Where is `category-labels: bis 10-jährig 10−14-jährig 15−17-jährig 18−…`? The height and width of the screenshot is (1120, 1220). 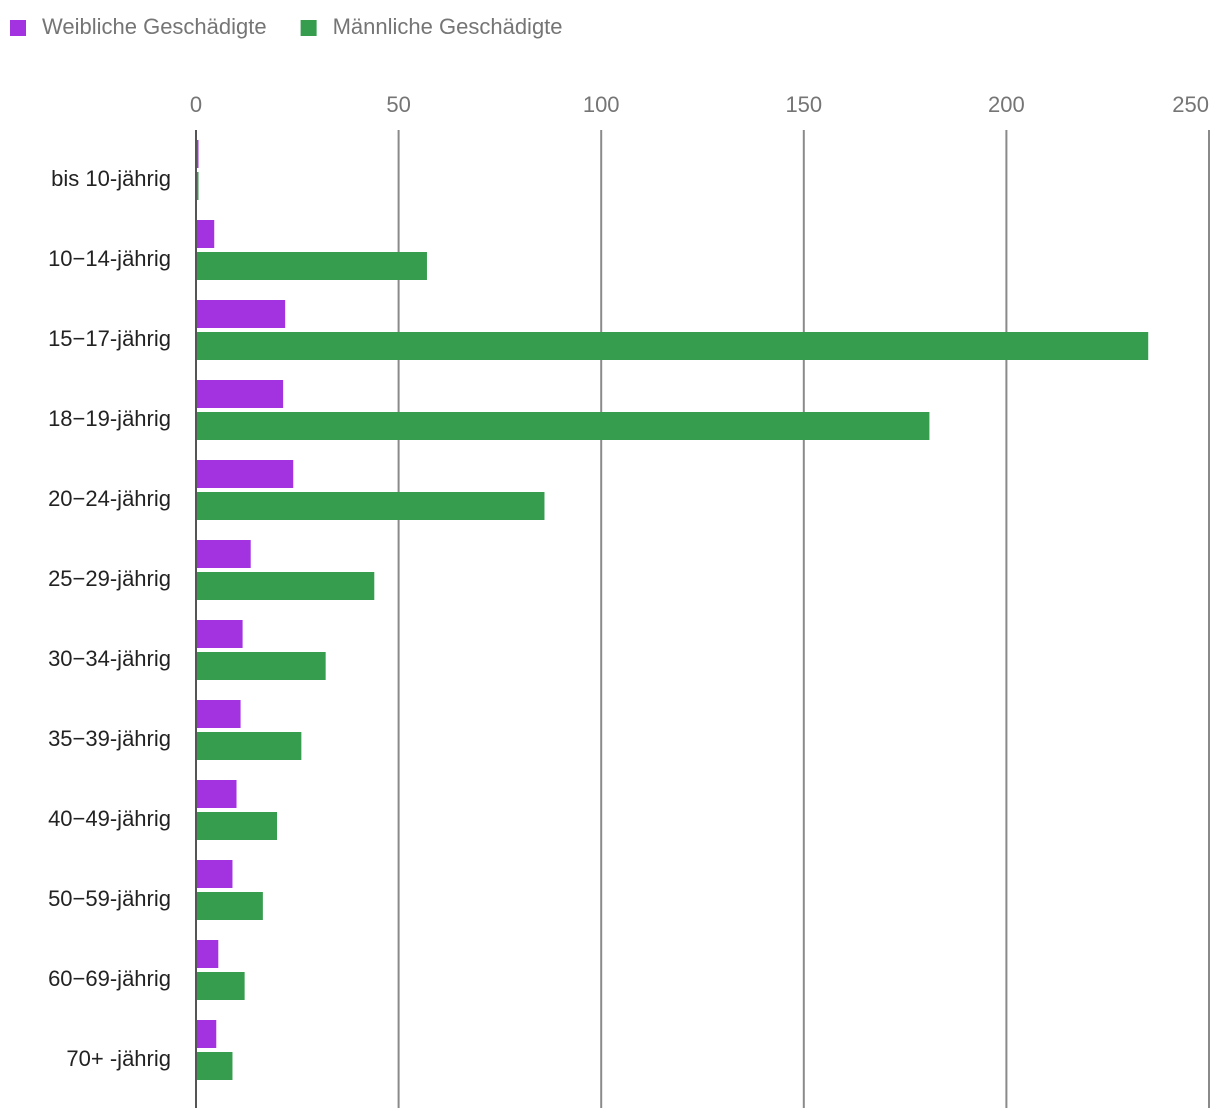 category-labels: bis 10-jährig 10−14-jährig 15−17-jährig 18−… is located at coordinates (109, 618).